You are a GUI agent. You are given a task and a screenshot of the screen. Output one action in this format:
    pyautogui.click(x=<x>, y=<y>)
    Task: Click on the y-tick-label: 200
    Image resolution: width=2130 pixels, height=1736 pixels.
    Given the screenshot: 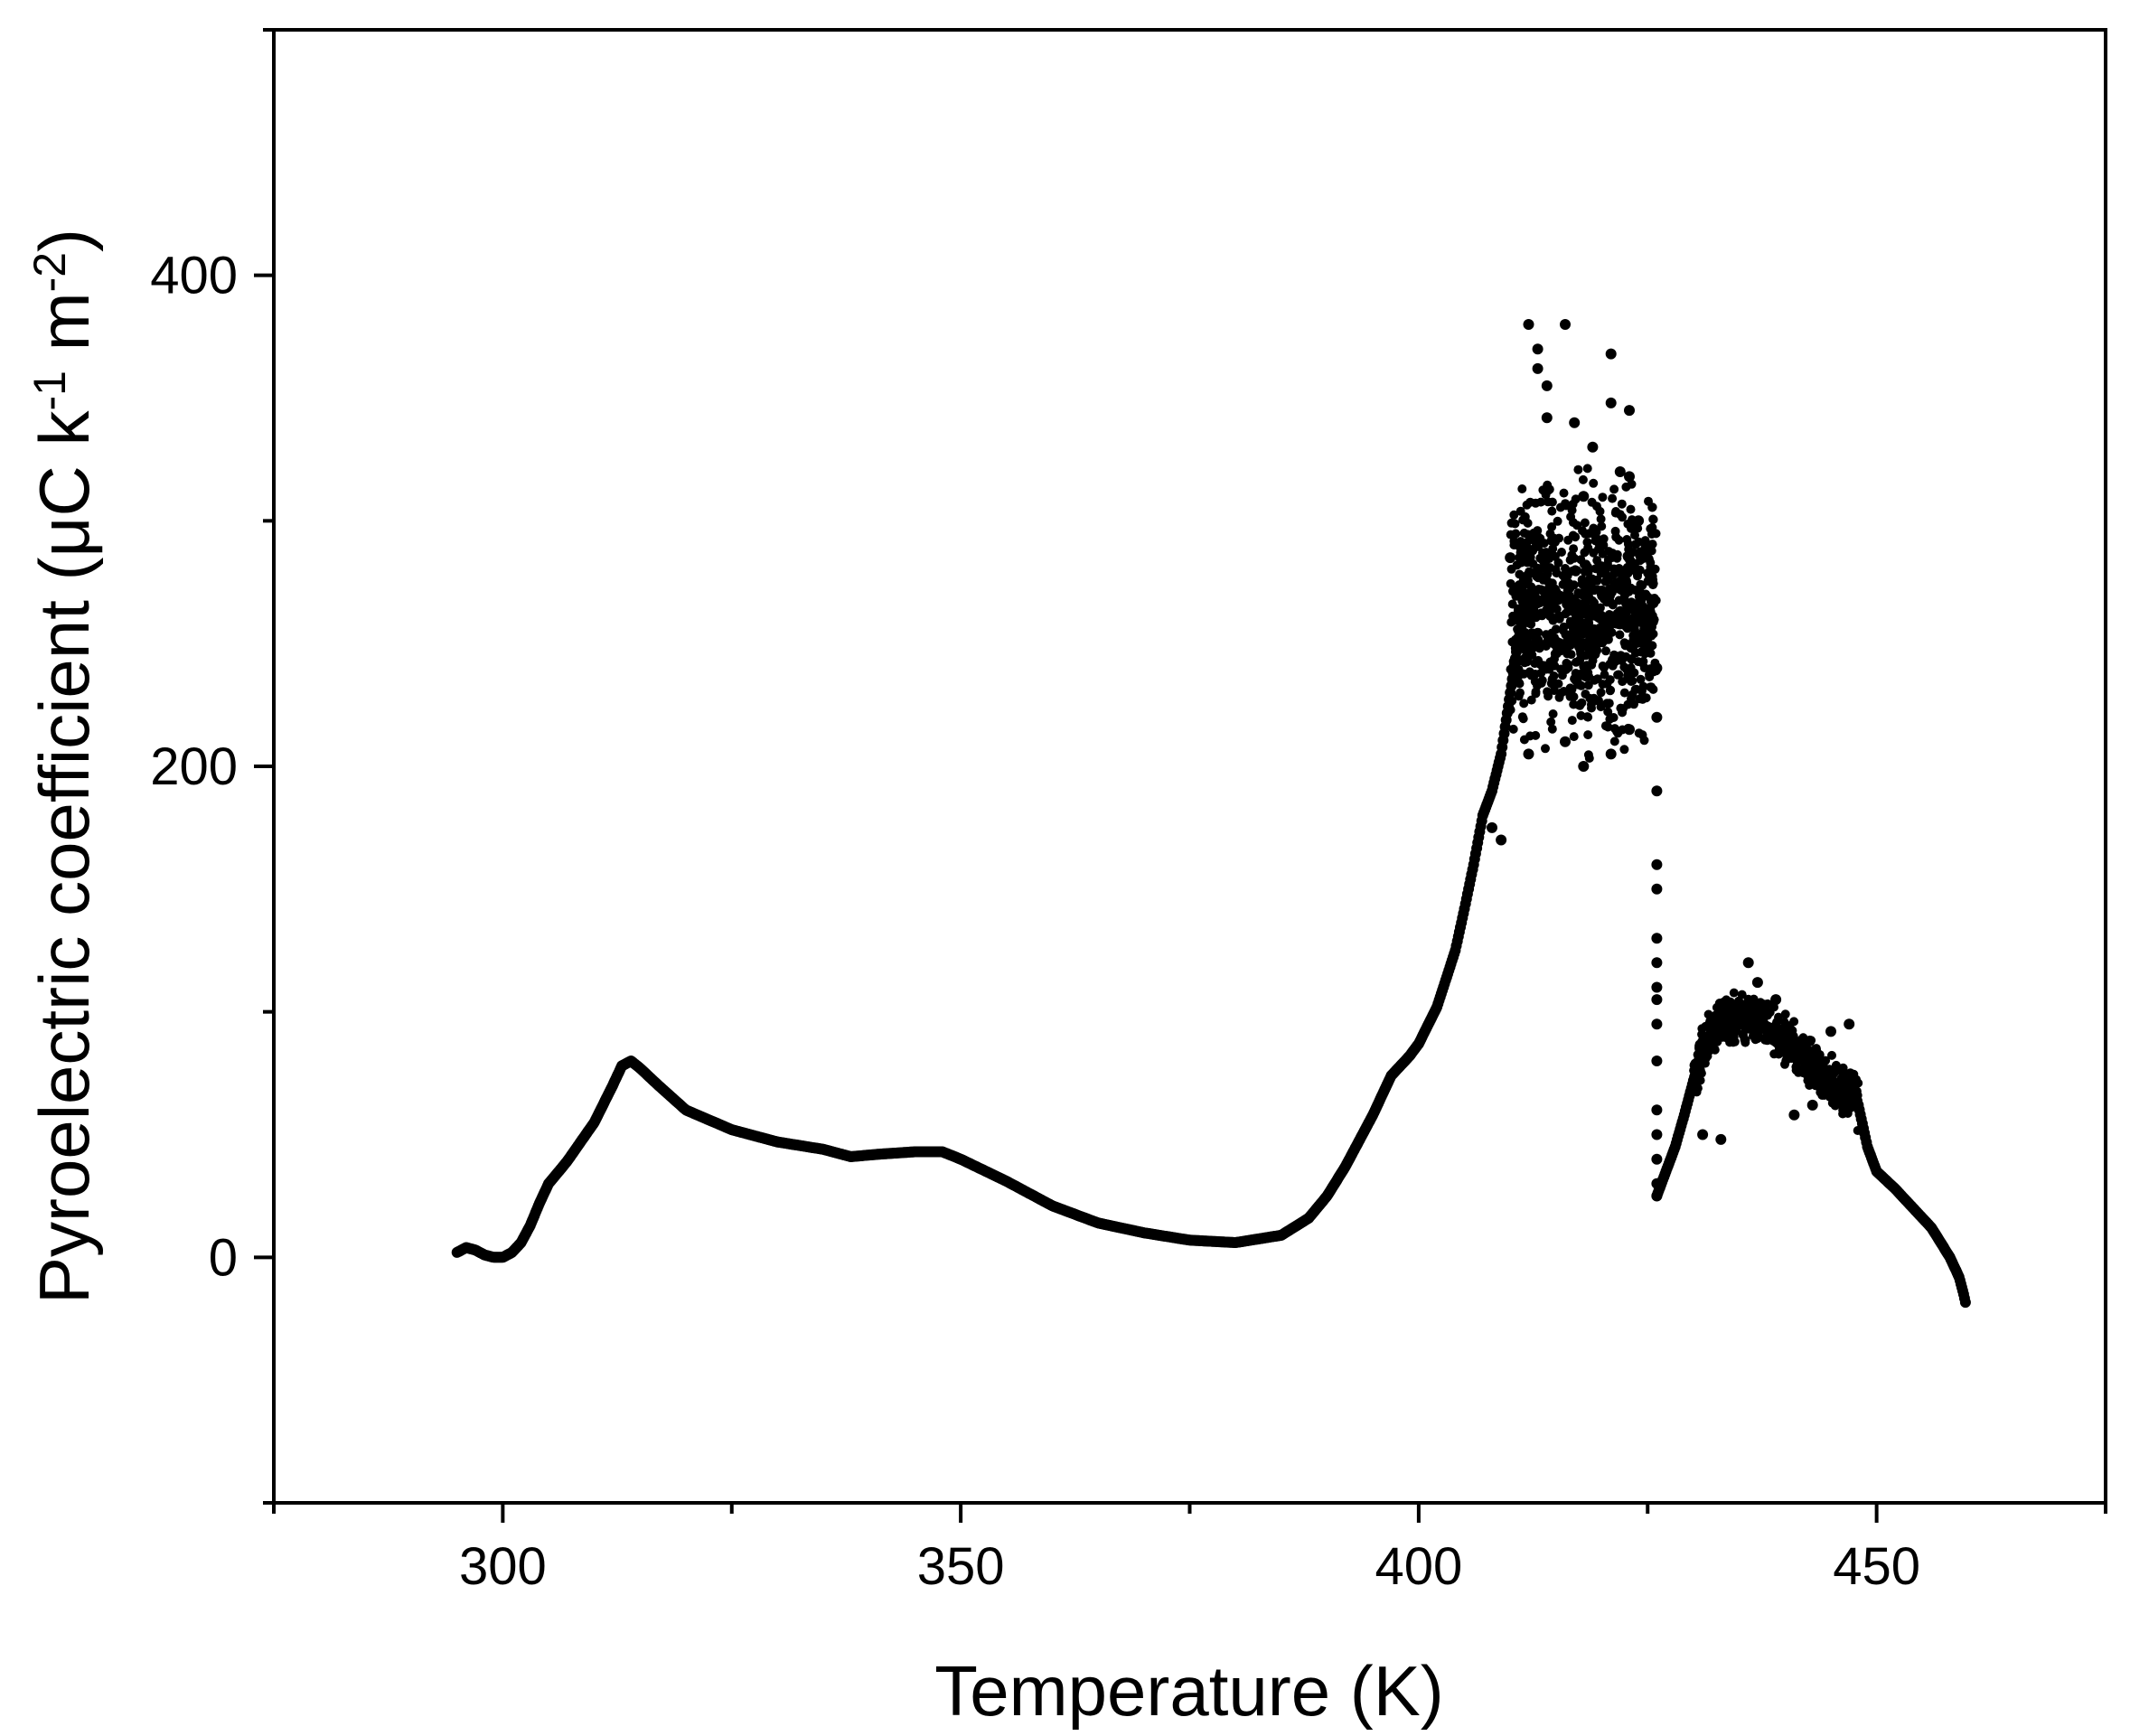 What is the action you would take?
    pyautogui.click(x=194, y=767)
    